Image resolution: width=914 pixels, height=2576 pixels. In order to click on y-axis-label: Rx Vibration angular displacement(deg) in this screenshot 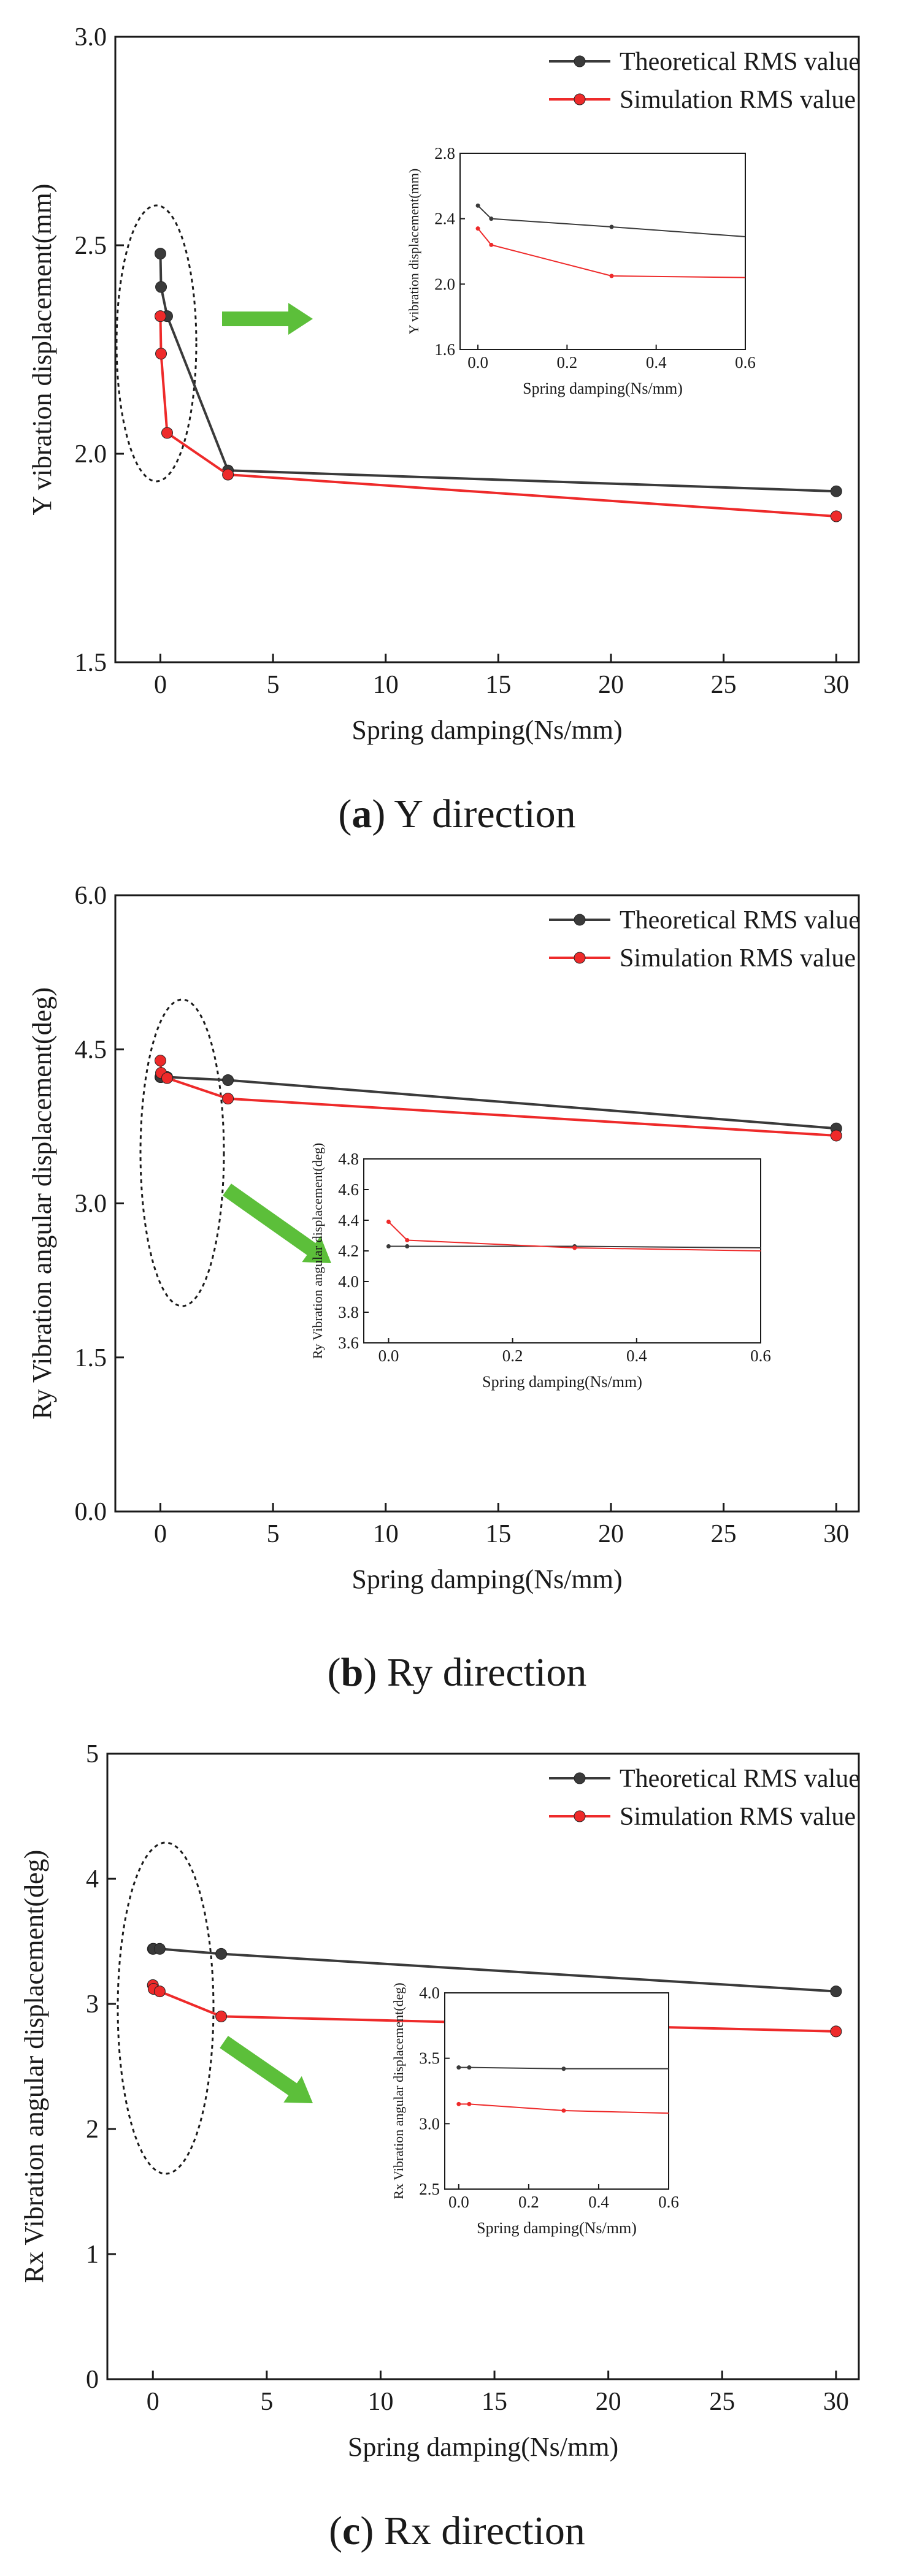, I will do `click(34, 2066)`.